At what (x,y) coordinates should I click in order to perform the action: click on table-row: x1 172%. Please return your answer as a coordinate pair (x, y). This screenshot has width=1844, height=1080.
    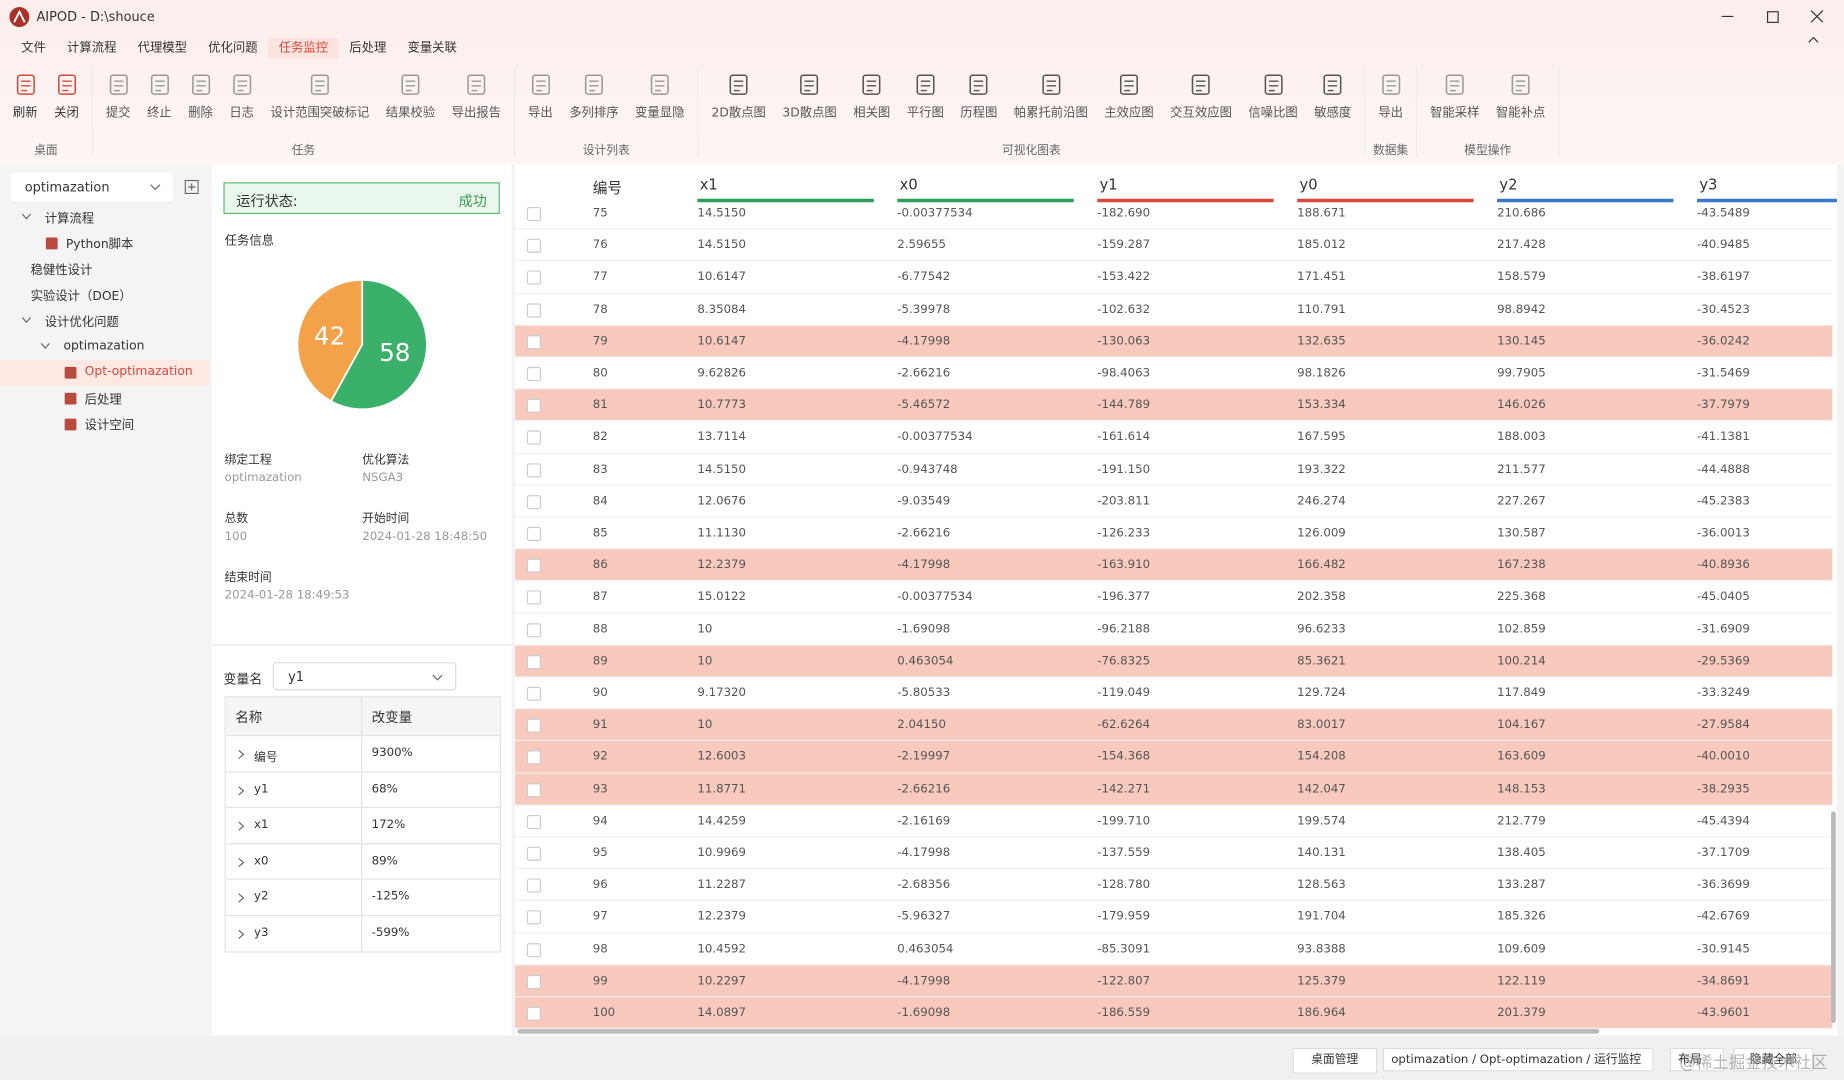
    Looking at the image, I should click on (362, 824).